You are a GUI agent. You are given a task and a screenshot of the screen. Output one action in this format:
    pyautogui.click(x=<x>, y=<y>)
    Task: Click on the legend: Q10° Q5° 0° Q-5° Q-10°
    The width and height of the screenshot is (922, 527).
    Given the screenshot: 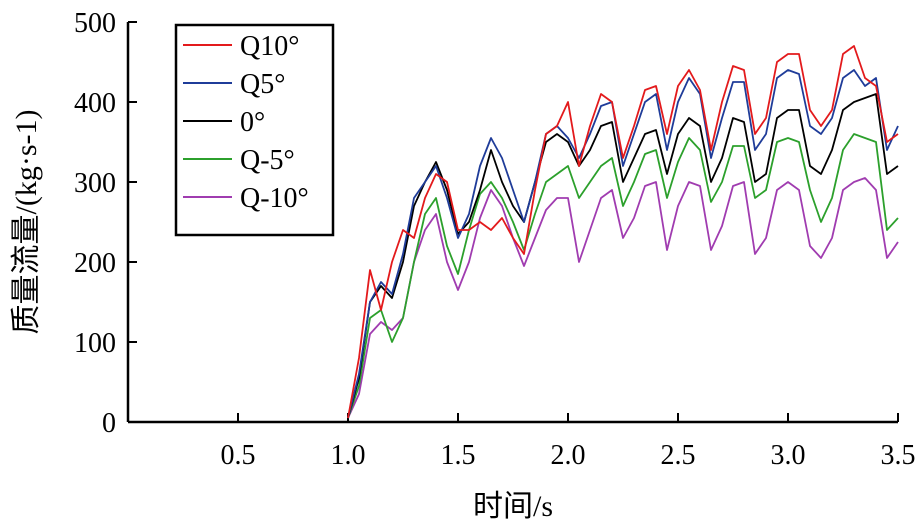 What is the action you would take?
    pyautogui.click(x=254, y=130)
    